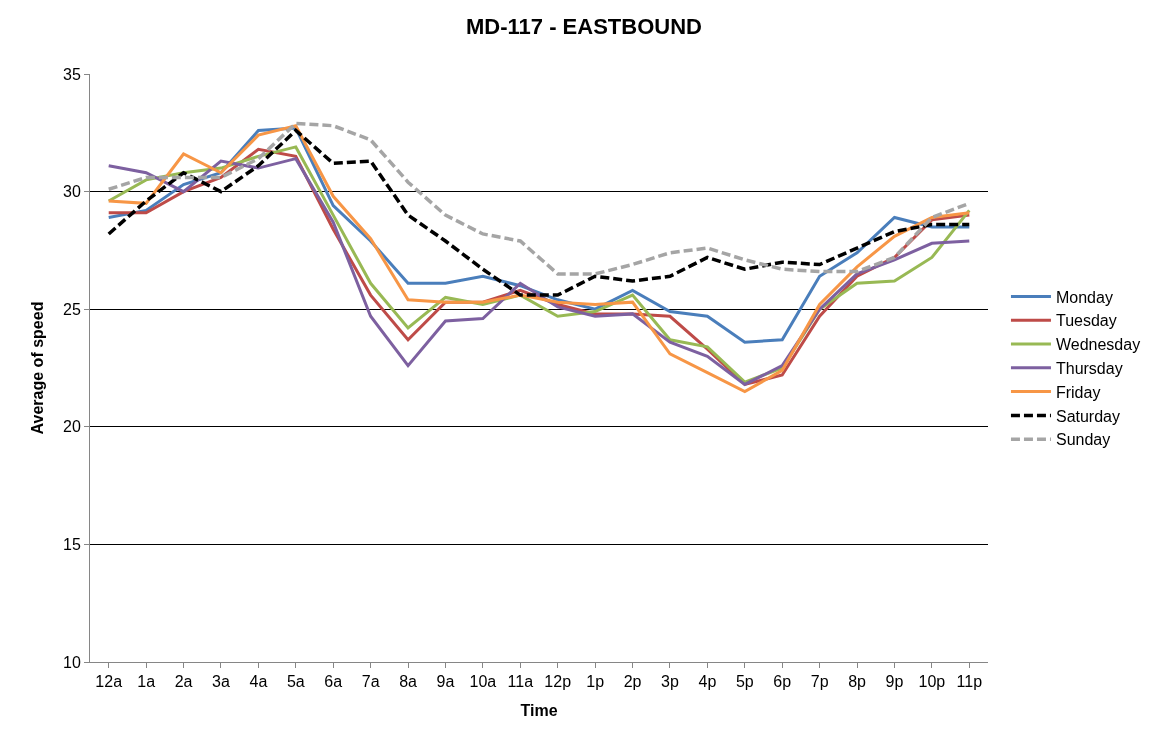 The width and height of the screenshot is (1168, 748). What do you see at coordinates (1083, 440) in the screenshot?
I see `legend-label: Sunday` at bounding box center [1083, 440].